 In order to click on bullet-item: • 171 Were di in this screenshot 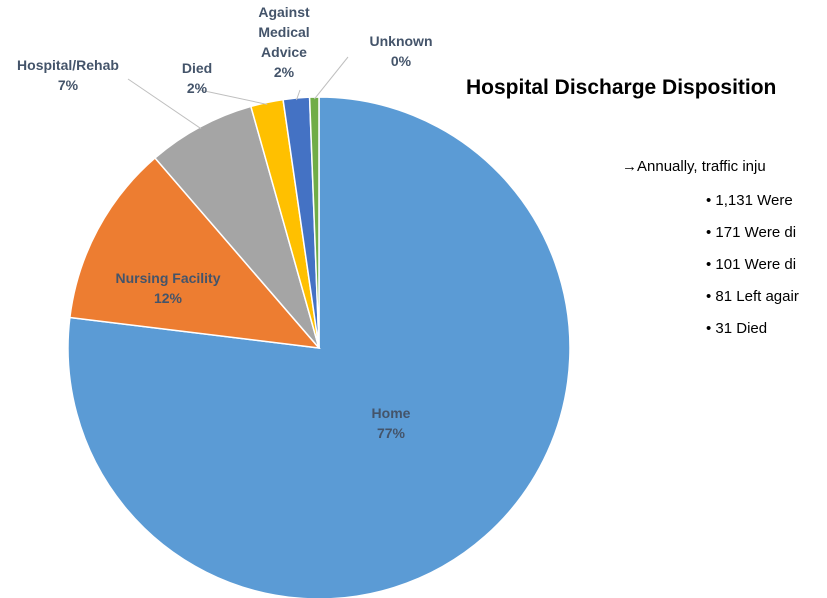, I will do `click(752, 240)`.